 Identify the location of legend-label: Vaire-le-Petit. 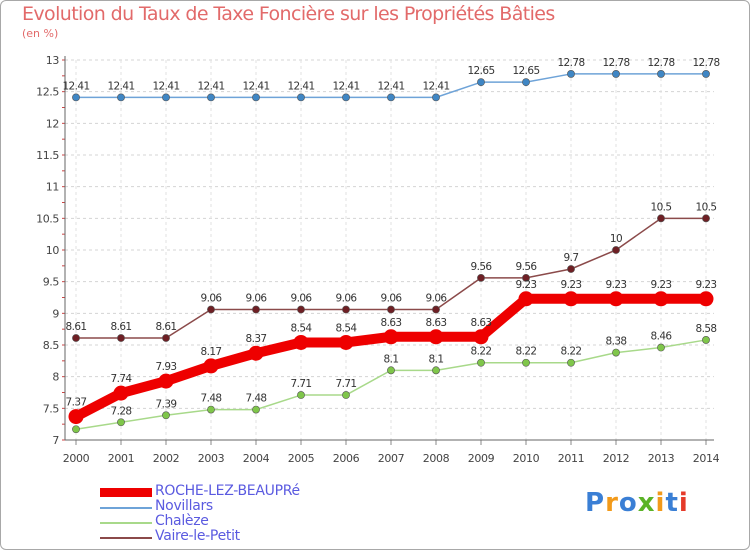
(197, 536).